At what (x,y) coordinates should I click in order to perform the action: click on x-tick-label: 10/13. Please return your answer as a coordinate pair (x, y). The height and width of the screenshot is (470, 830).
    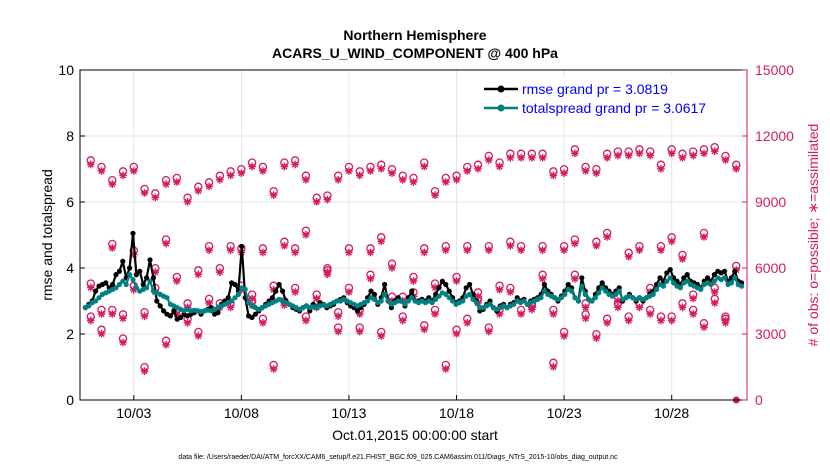
    Looking at the image, I should click on (348, 413).